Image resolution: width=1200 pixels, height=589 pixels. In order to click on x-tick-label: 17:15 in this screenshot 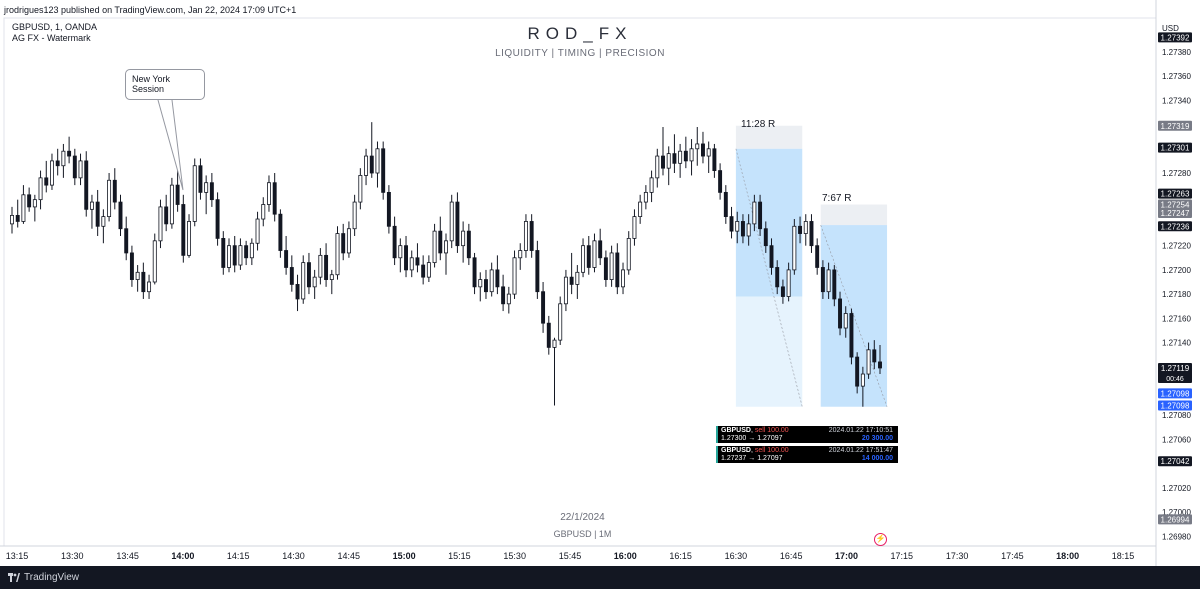, I will do `click(902, 556)`.